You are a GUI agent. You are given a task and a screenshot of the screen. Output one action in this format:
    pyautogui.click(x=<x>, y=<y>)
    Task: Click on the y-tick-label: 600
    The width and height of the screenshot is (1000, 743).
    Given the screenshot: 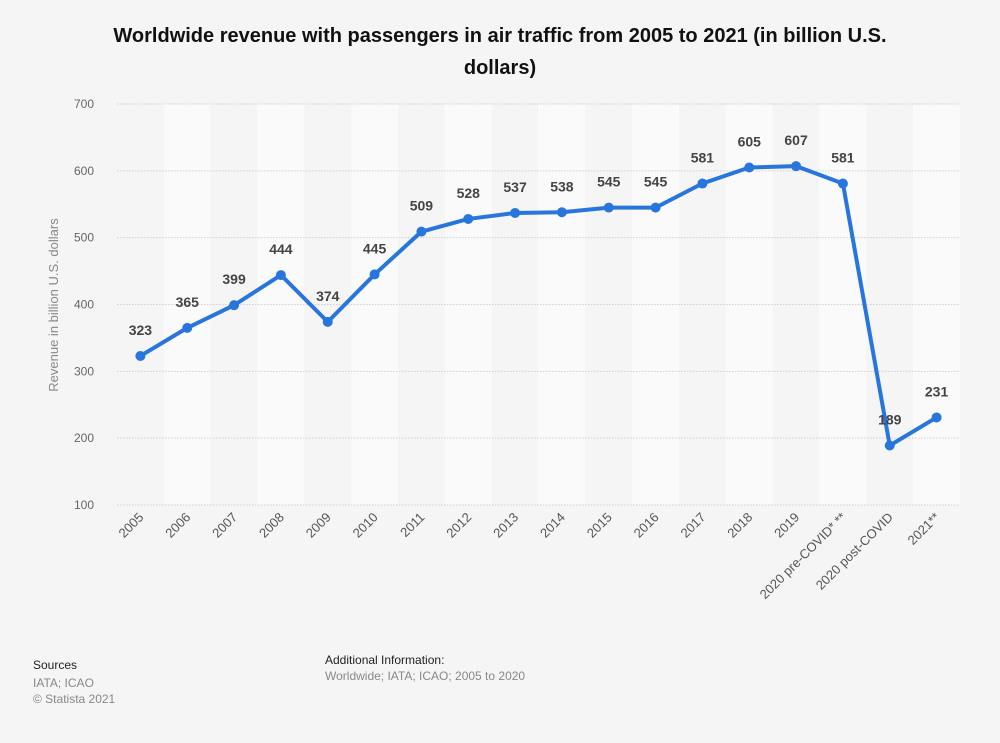 What is the action you would take?
    pyautogui.click(x=84, y=171)
    